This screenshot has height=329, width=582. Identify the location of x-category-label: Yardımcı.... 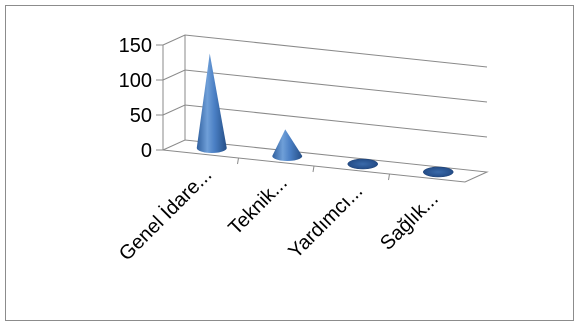
(325, 221).